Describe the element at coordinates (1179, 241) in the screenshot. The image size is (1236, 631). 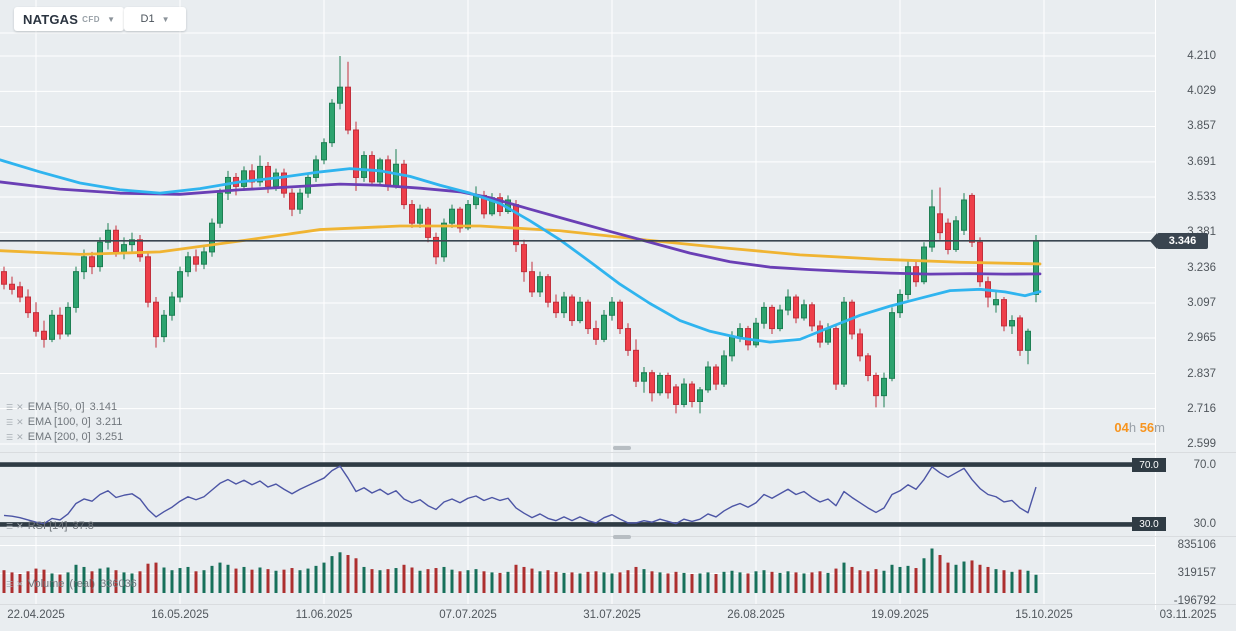
I see `current-price-badge: 3.346` at that location.